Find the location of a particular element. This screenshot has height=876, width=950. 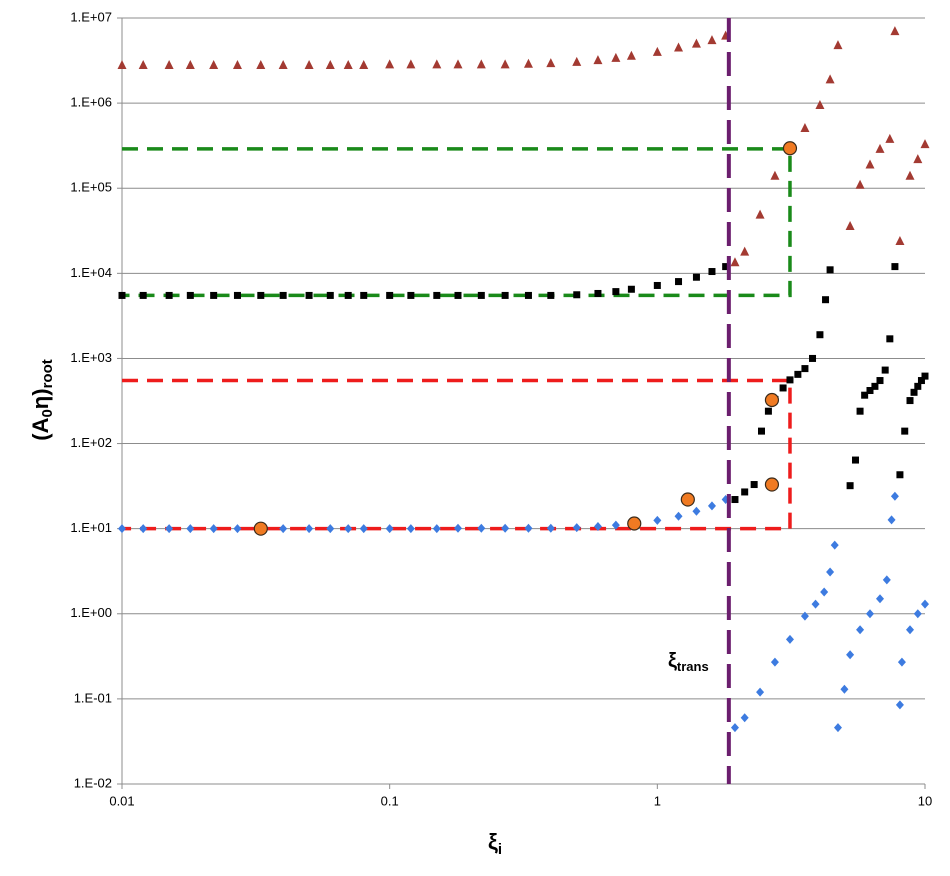

y-tick-label: 1.E+04 is located at coordinates (91, 272).